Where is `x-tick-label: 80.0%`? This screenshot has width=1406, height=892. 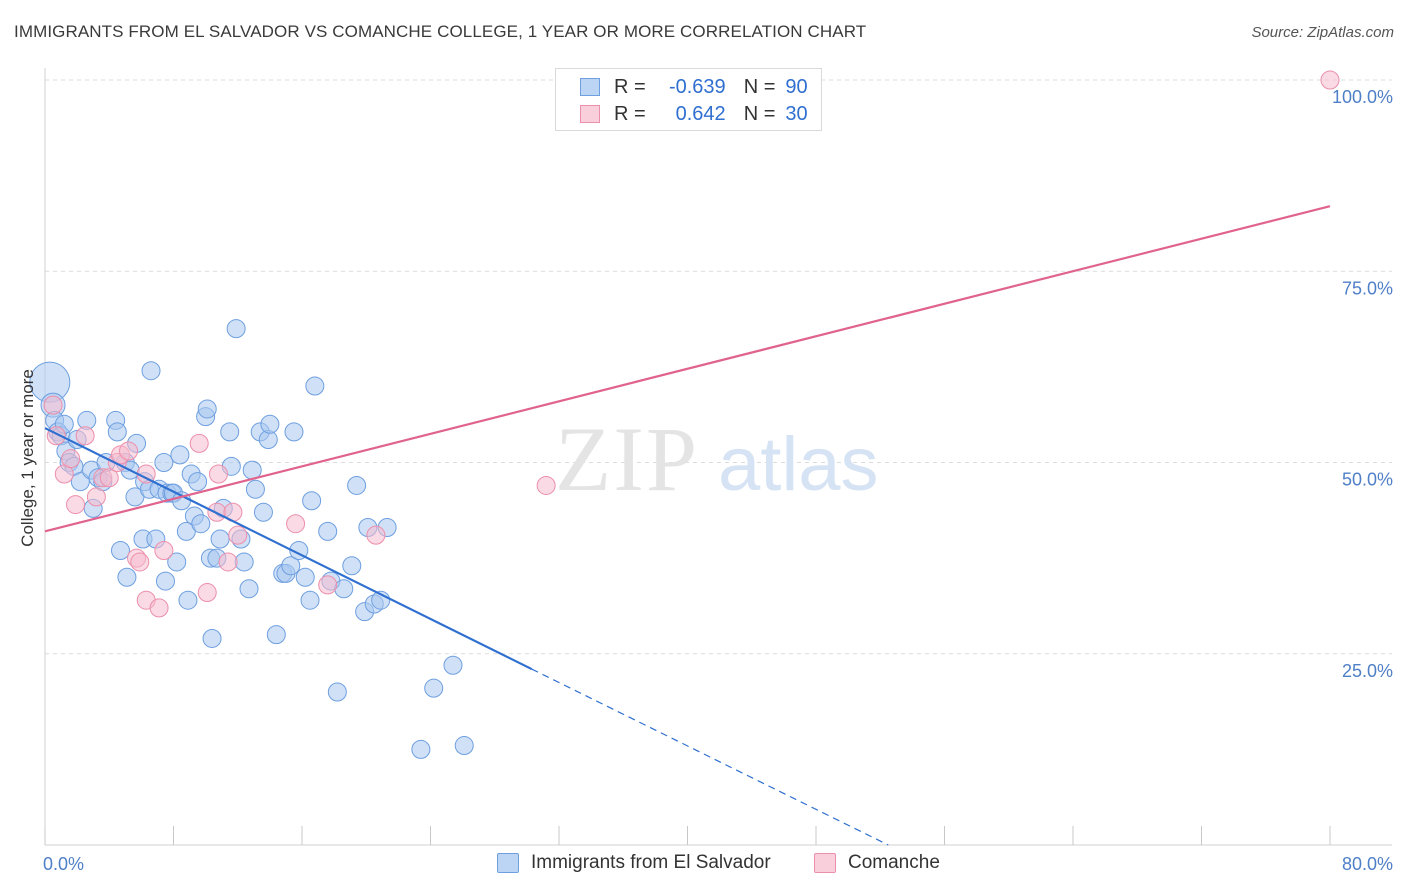 x-tick-label: 80.0% is located at coordinates (1367, 864).